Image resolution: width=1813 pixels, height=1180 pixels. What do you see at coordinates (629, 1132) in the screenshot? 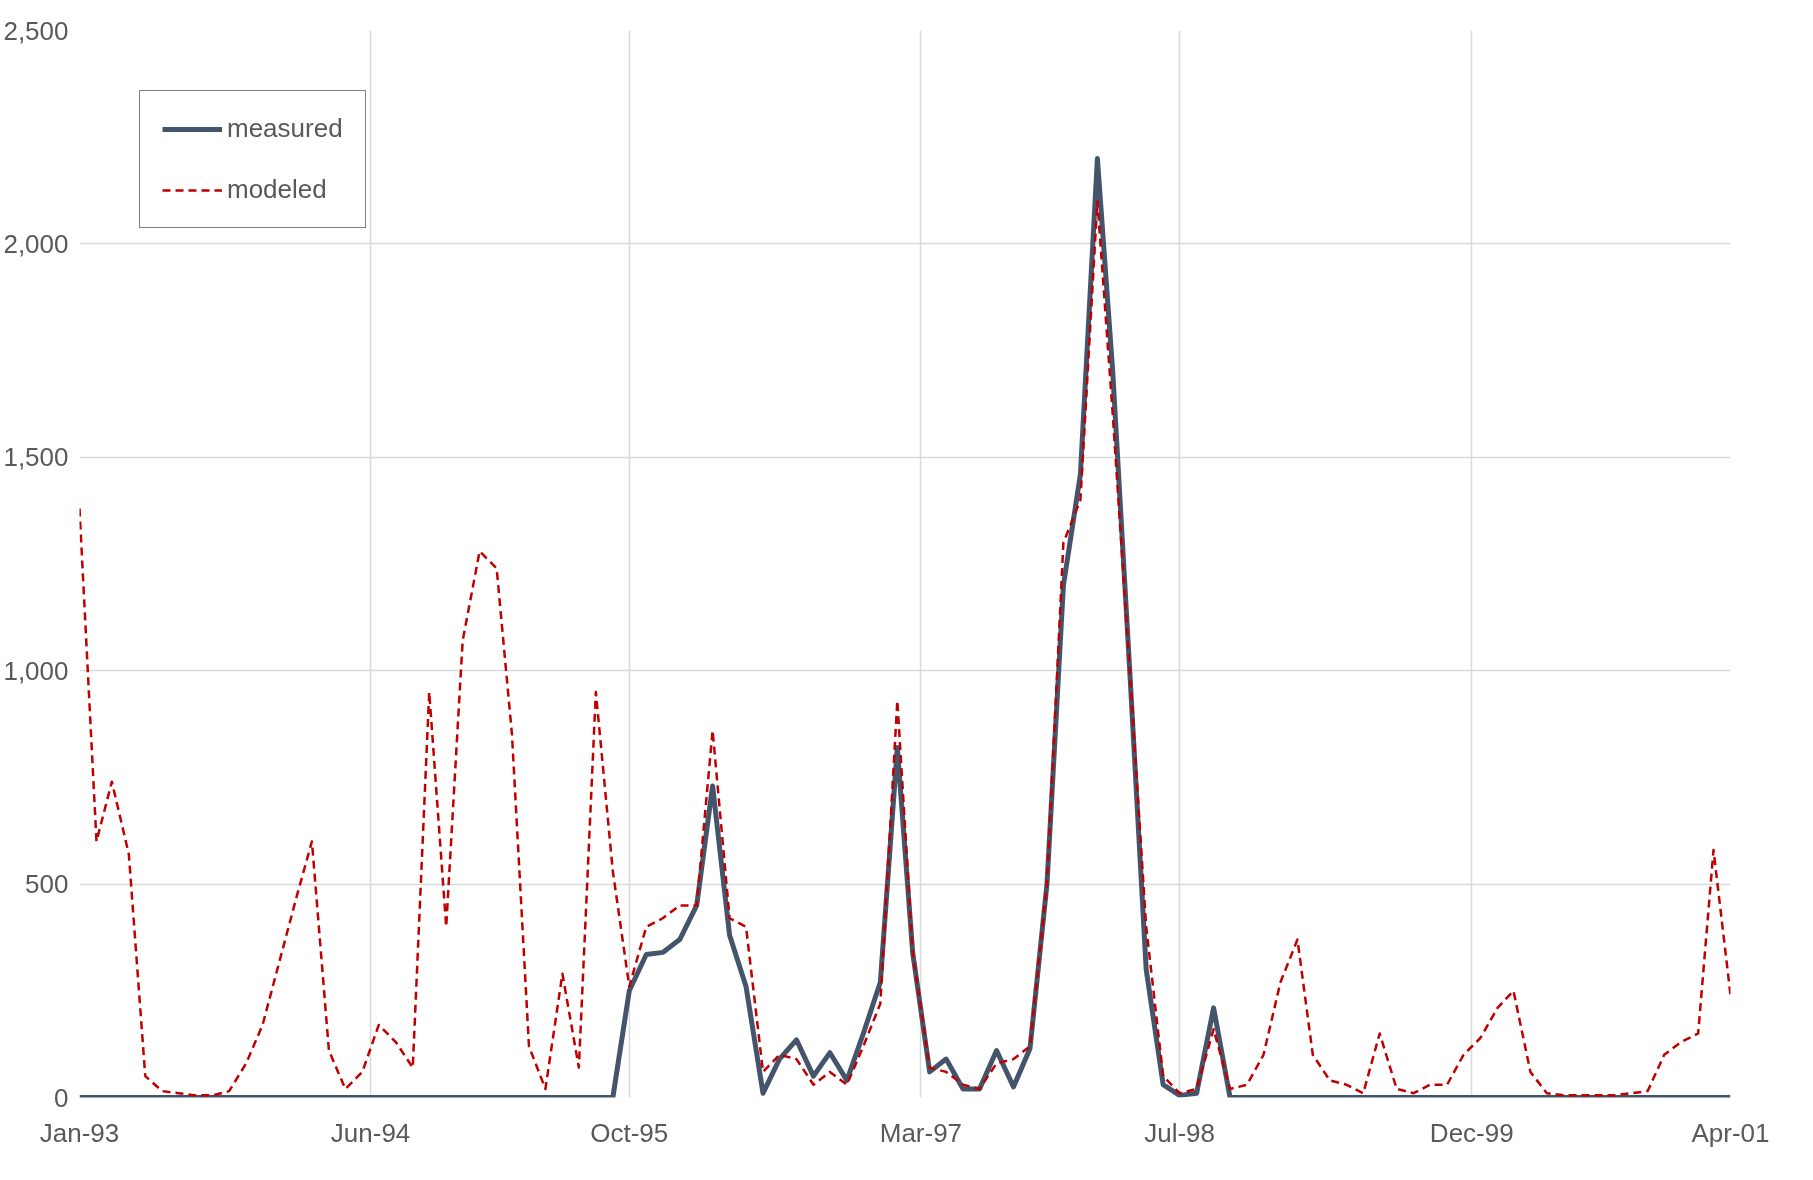
I see `x-tick-label: Oct-95` at bounding box center [629, 1132].